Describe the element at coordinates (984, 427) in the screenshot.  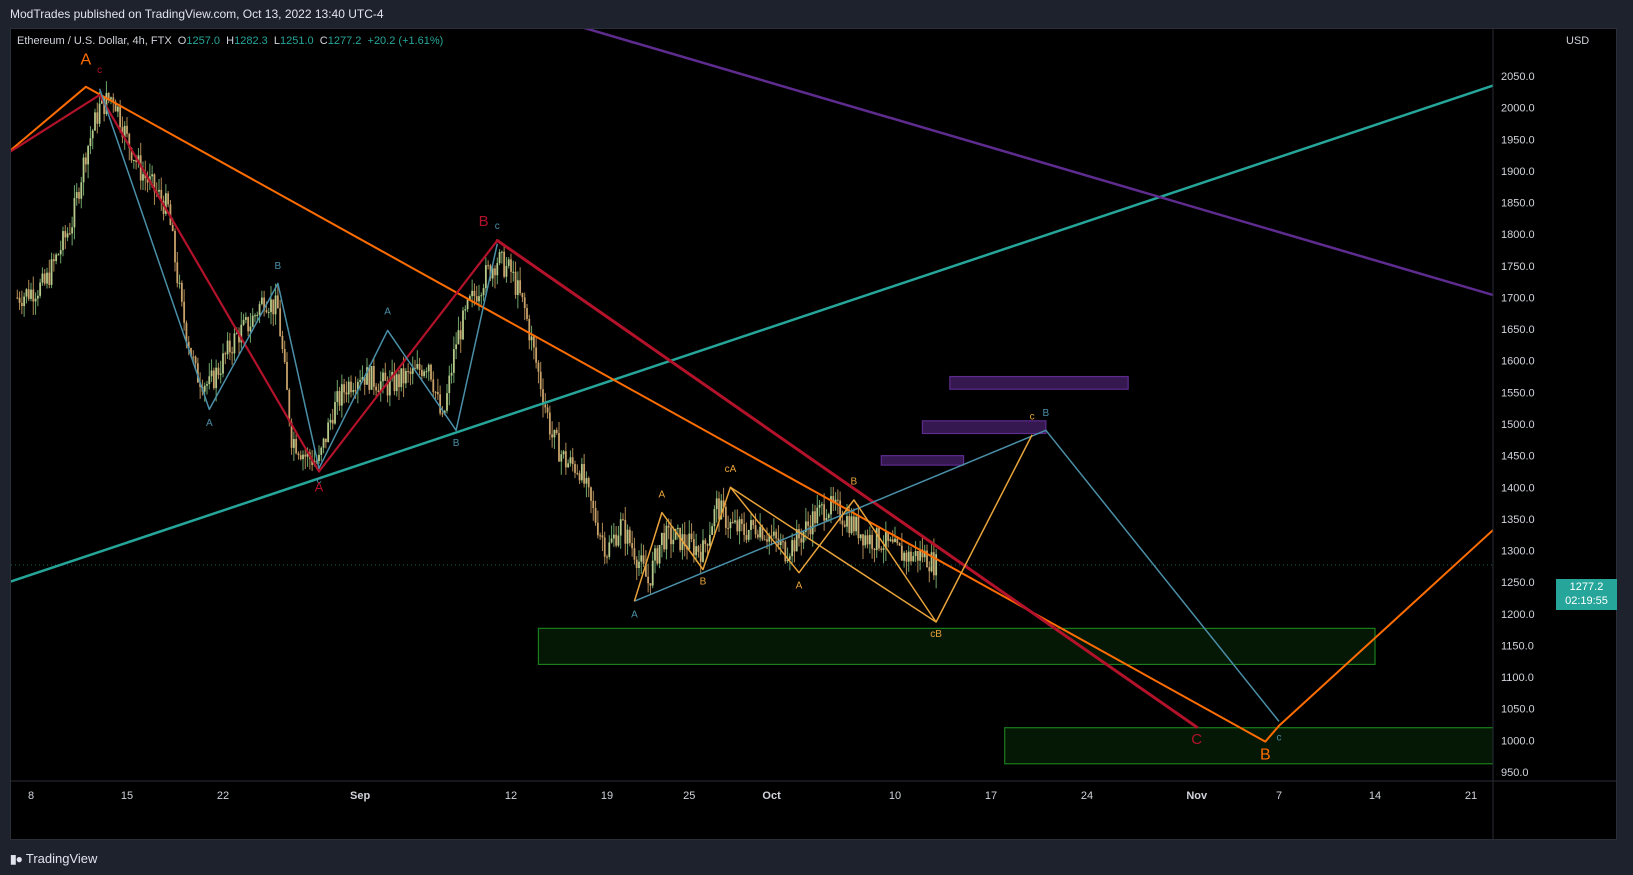
I see `zone-box` at that location.